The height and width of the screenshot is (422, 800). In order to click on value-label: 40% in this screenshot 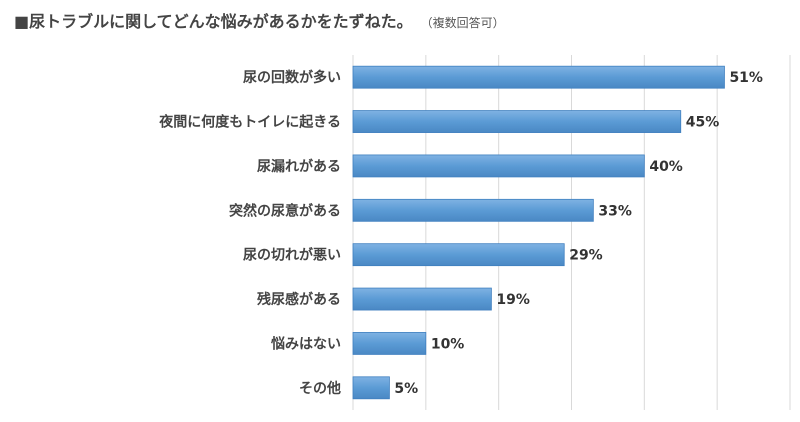, I will do `click(666, 167)`.